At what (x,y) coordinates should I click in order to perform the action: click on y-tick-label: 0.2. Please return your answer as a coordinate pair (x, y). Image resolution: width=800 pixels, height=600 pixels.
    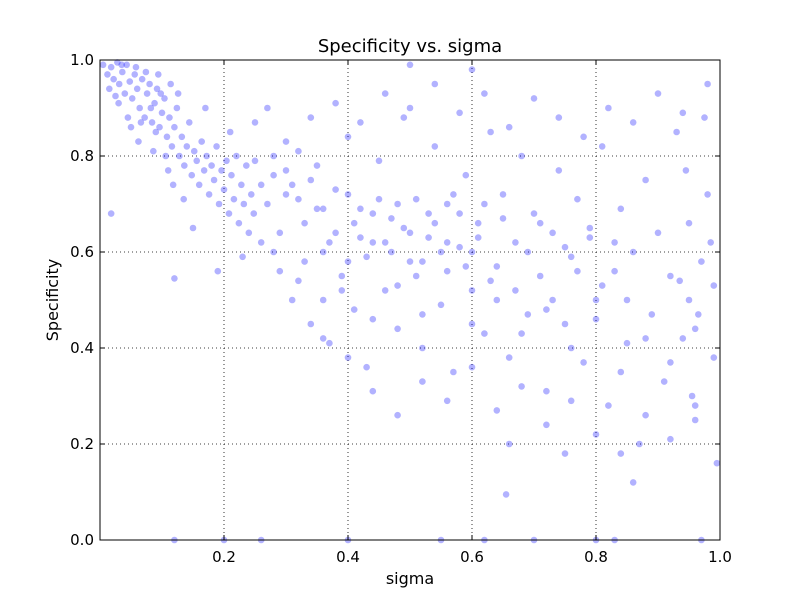
    Looking at the image, I should click on (82, 444).